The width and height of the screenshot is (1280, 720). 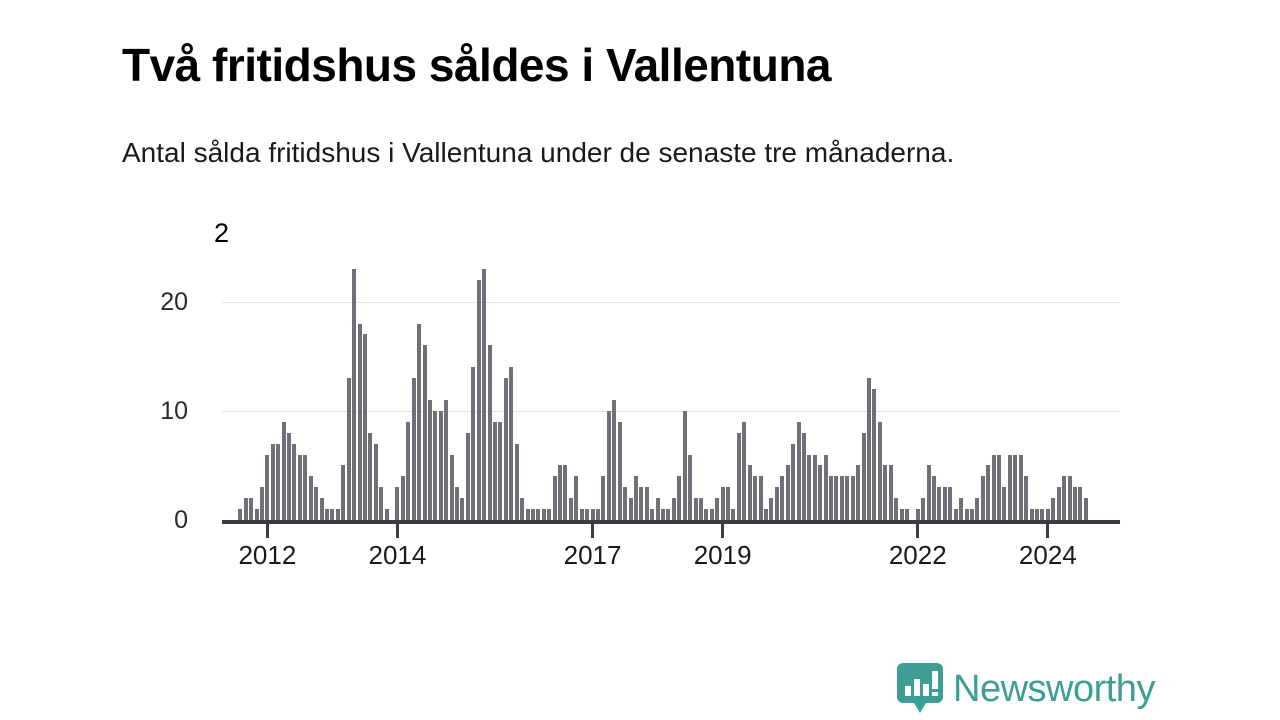 I want to click on x-axis-tick-2012, so click(x=267, y=531).